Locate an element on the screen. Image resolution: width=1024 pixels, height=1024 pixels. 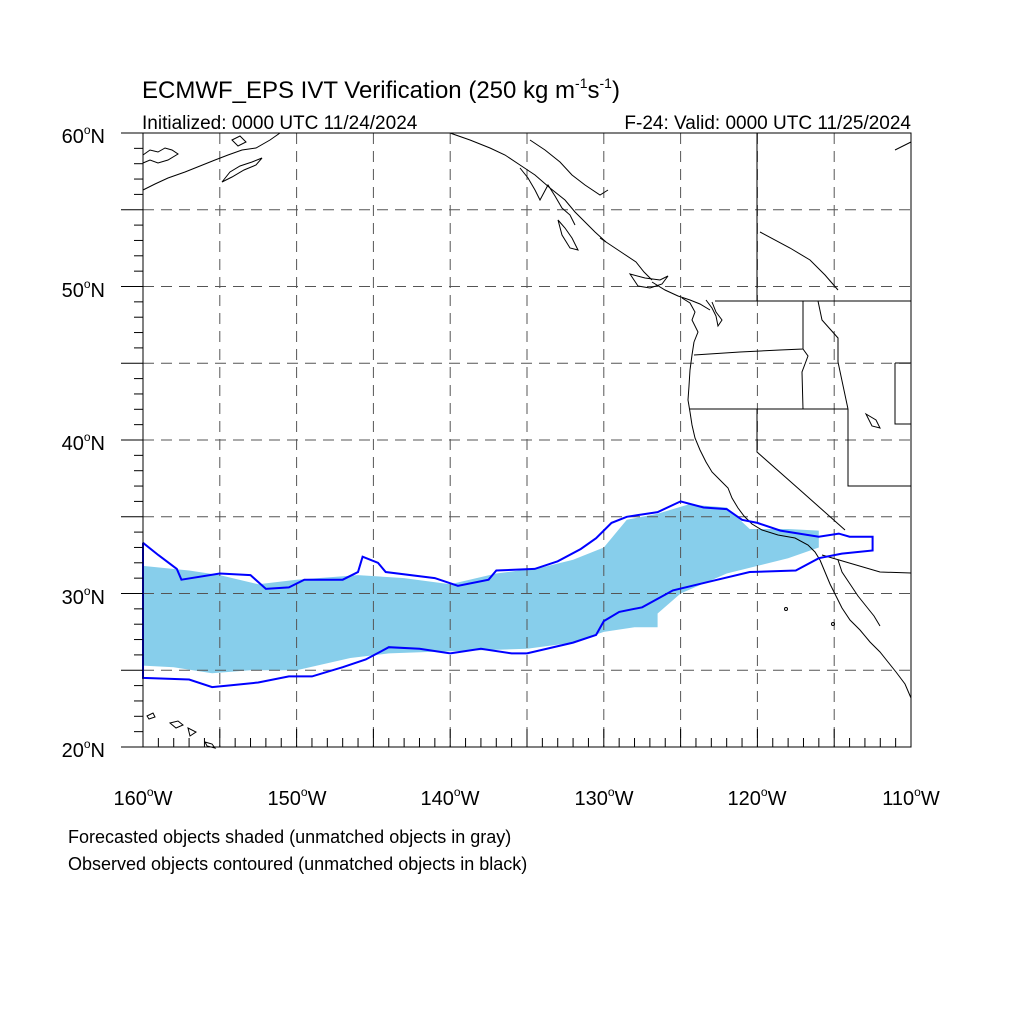
observed-object is located at coordinates (508, 594).